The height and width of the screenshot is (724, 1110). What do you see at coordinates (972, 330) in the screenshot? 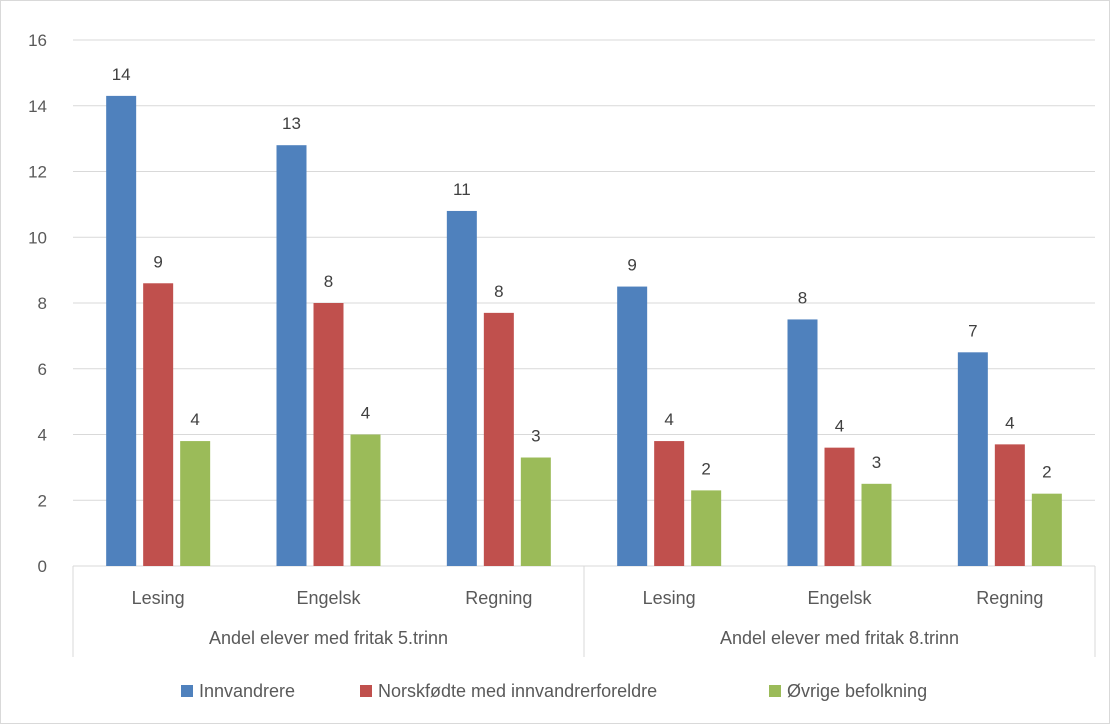
I see `data-label: 7` at bounding box center [972, 330].